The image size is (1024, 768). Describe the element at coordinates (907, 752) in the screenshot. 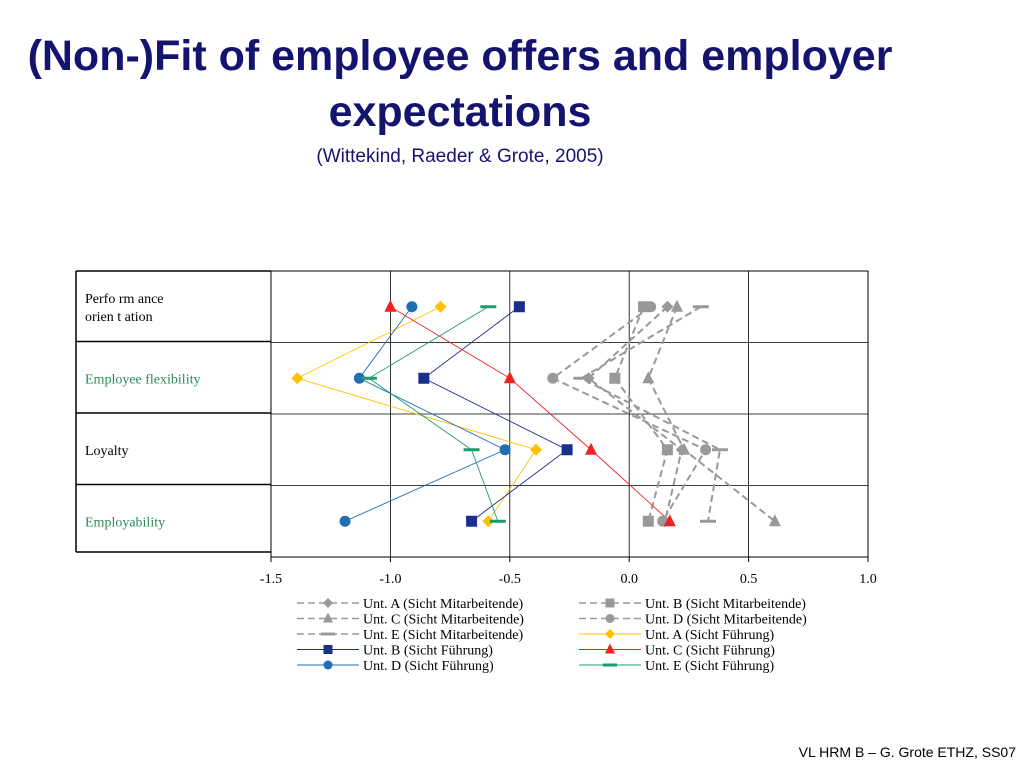

I see `slide-footer: VL HRM B – G. Grote ETHZ, SS07` at that location.